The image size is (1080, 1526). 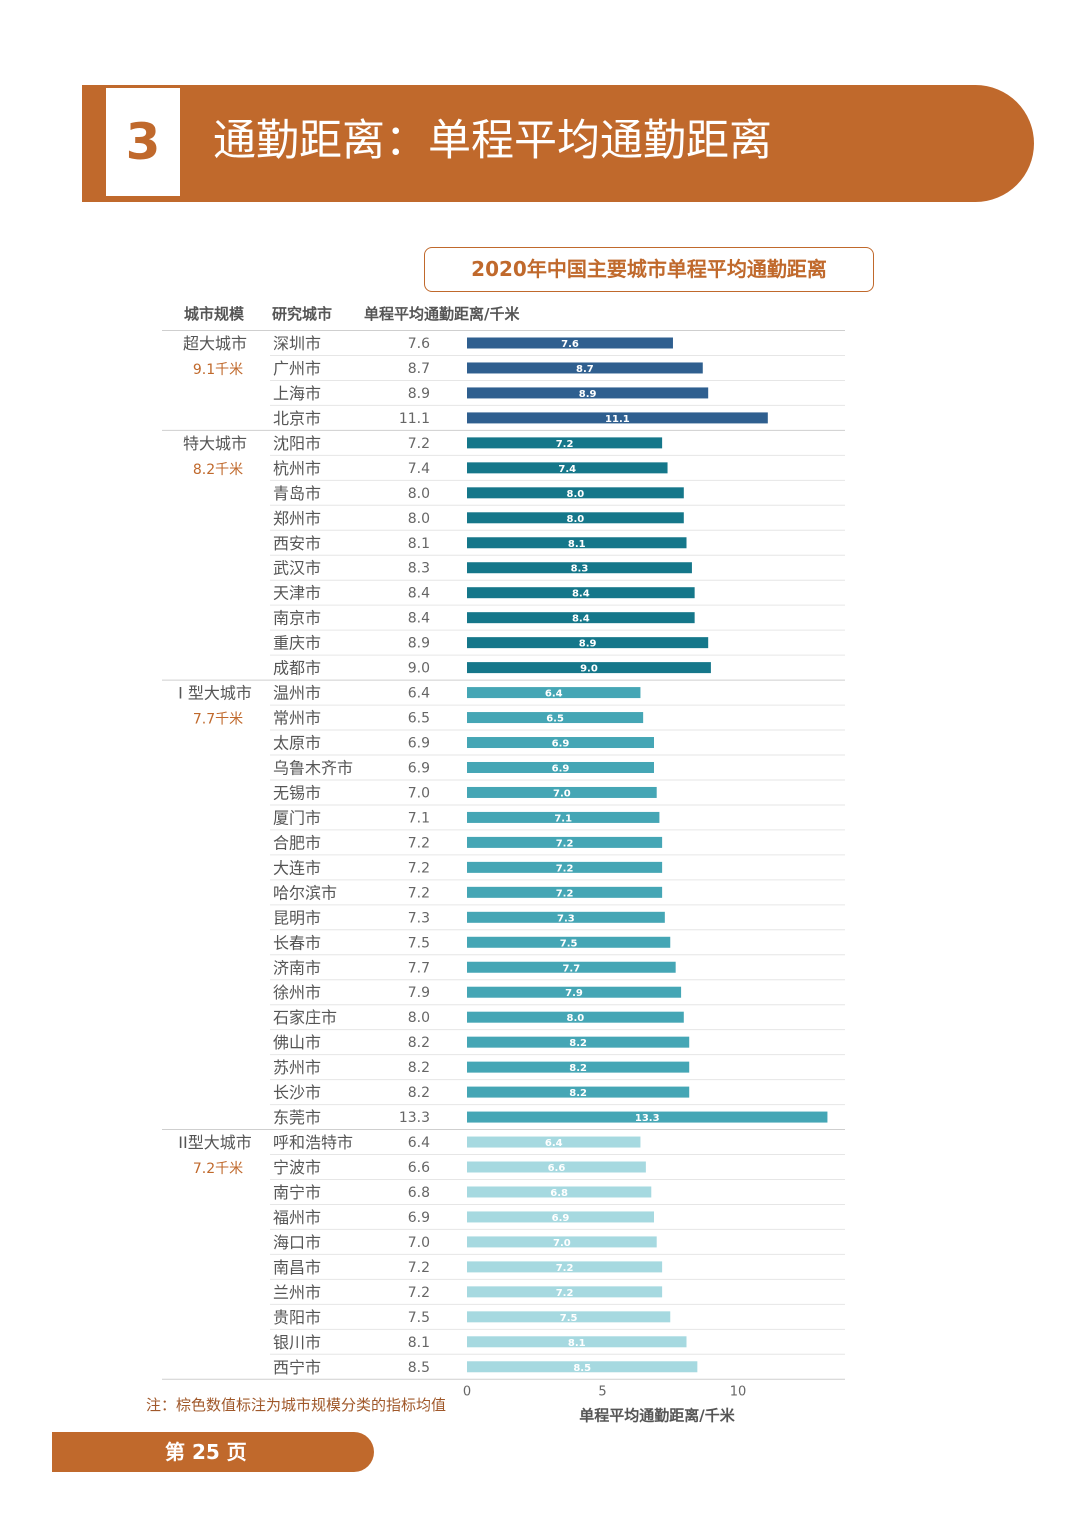 What do you see at coordinates (297, 368) in the screenshot?
I see `city-label: 广州市` at bounding box center [297, 368].